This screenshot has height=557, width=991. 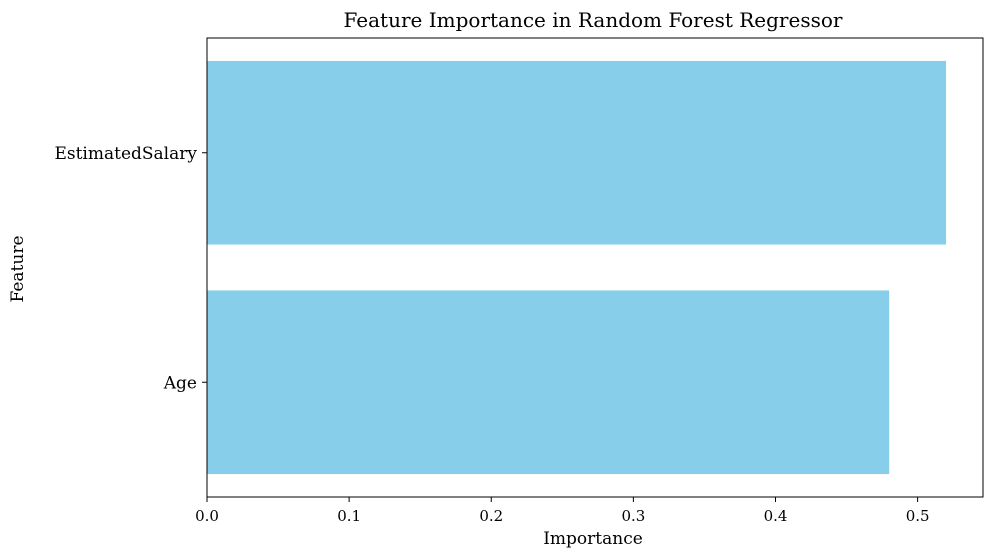 I want to click on x-tick-label: 0.0, so click(x=207, y=516).